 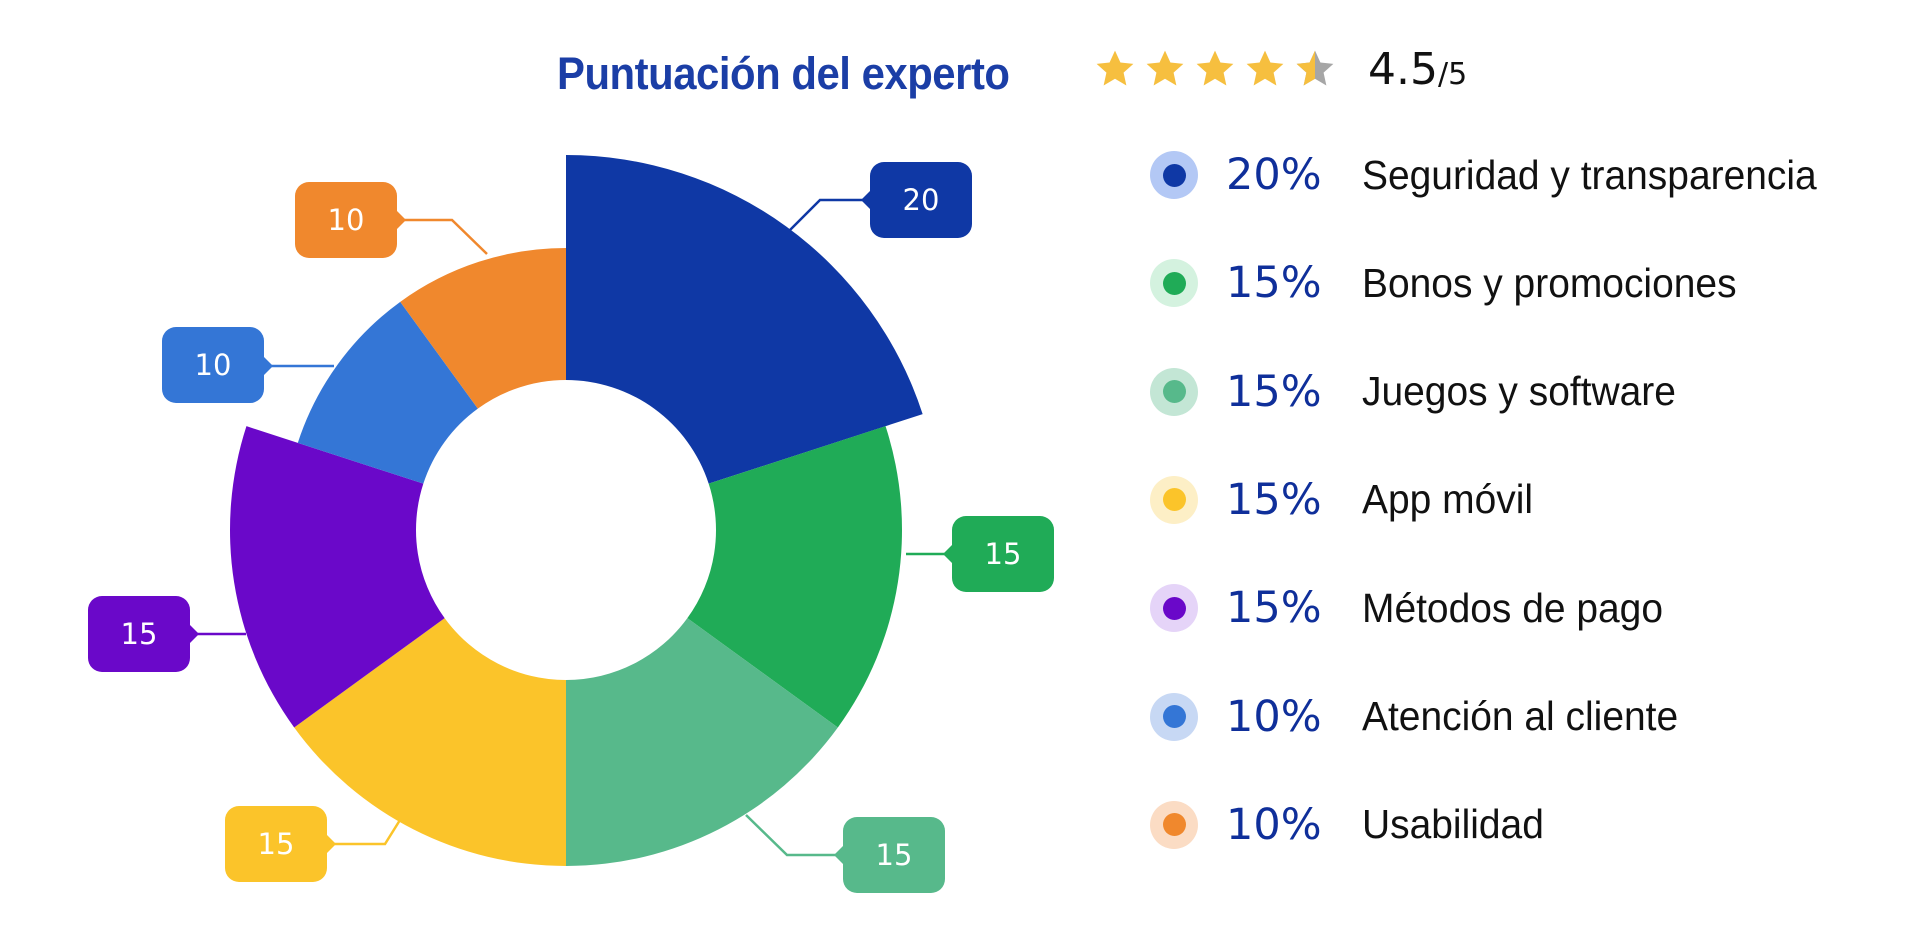 What do you see at coordinates (1519, 391) in the screenshot?
I see `legend-label: Juegos y software` at bounding box center [1519, 391].